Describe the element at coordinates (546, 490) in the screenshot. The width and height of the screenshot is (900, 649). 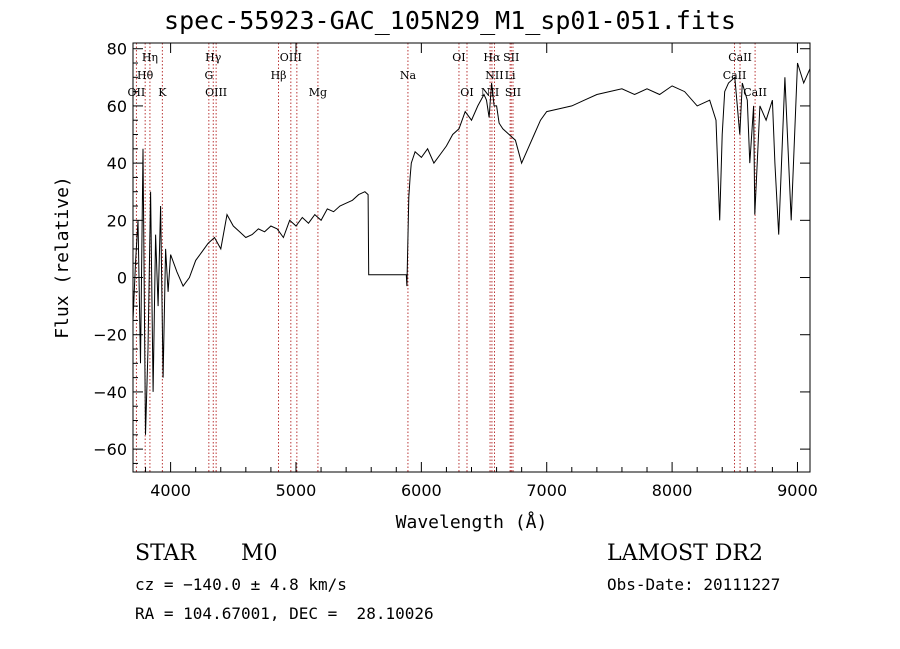
I see `x-tick-label: 7000` at that location.